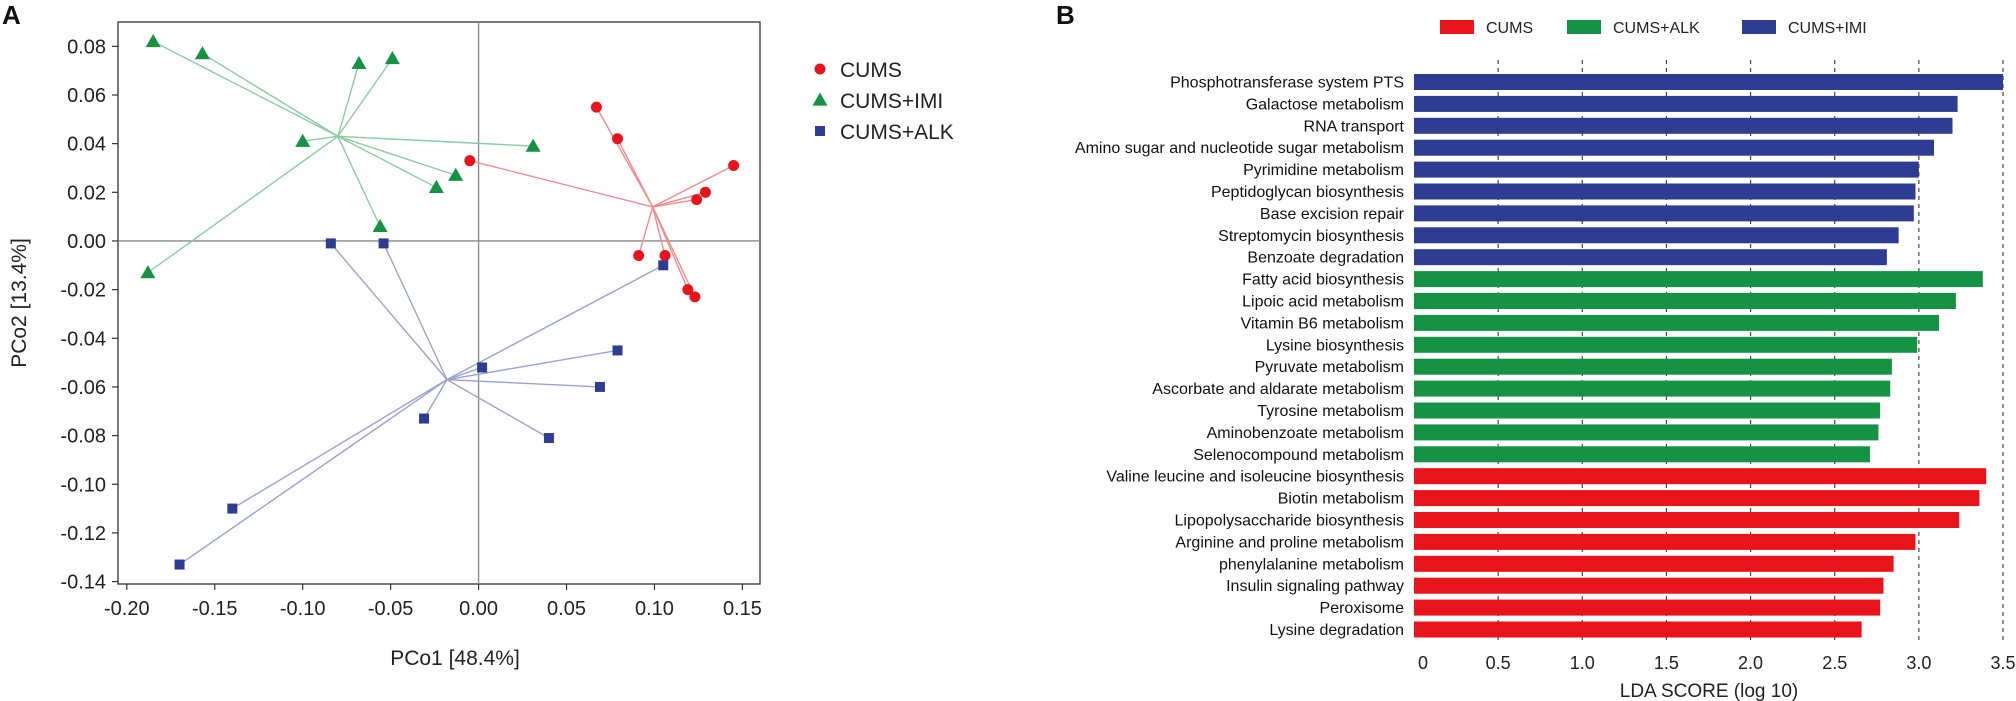 Image resolution: width=2016 pixels, height=701 pixels. I want to click on x-tick-label: -0.20, so click(127, 609).